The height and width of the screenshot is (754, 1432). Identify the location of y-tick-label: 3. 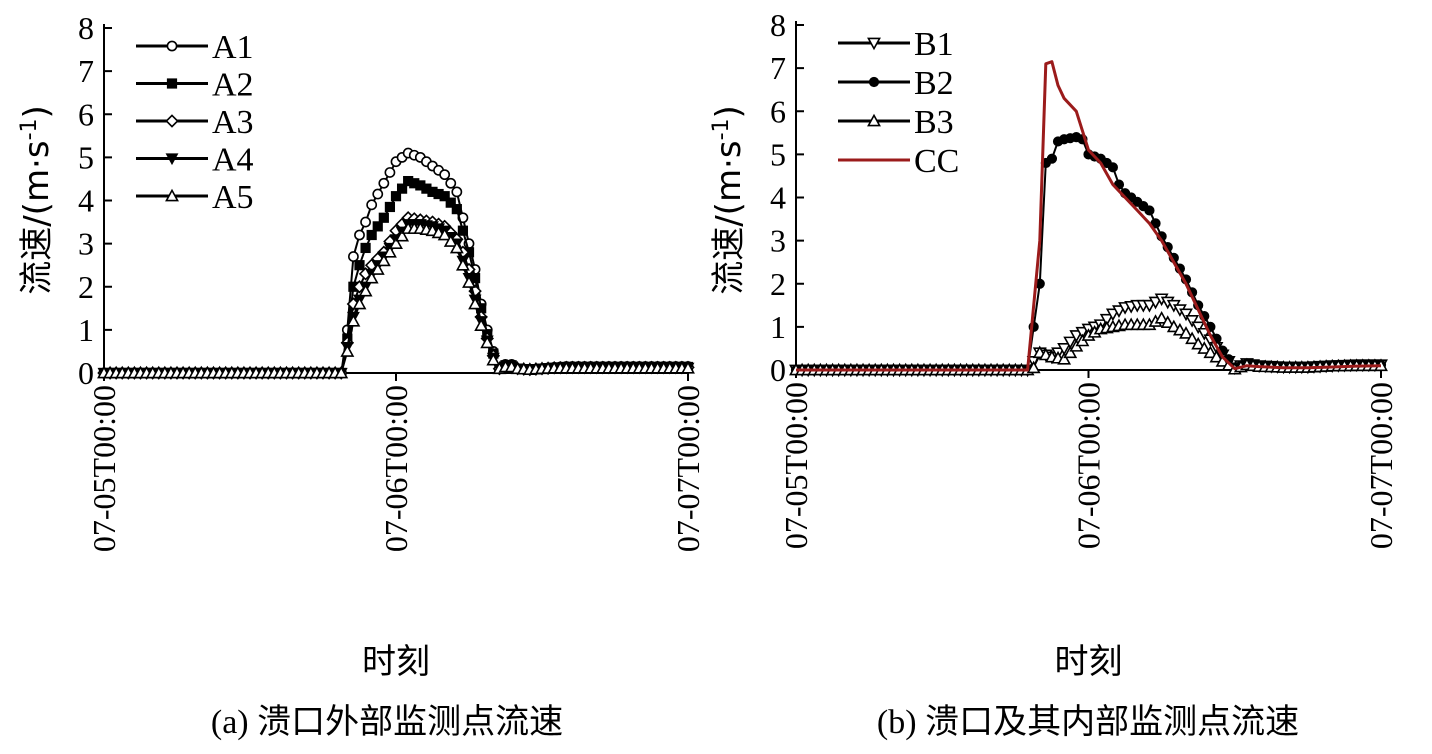
(86, 244).